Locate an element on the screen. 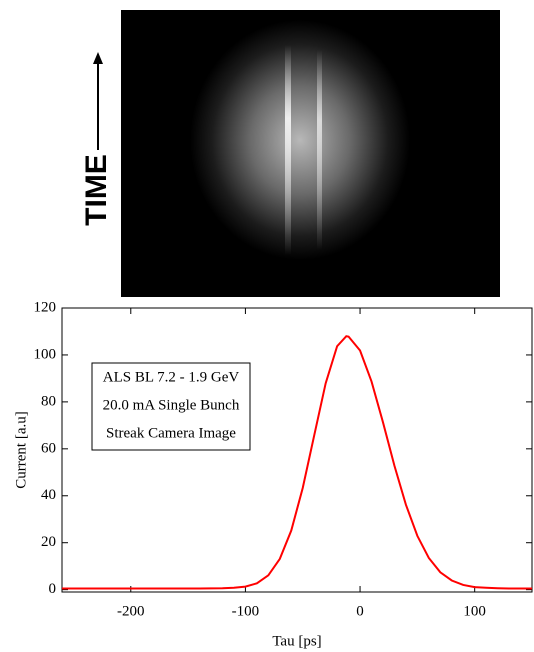 Image resolution: width=534 pixels, height=652 pixels. annotation-line: 20.0 mA Single Bunch is located at coordinates (171, 405).